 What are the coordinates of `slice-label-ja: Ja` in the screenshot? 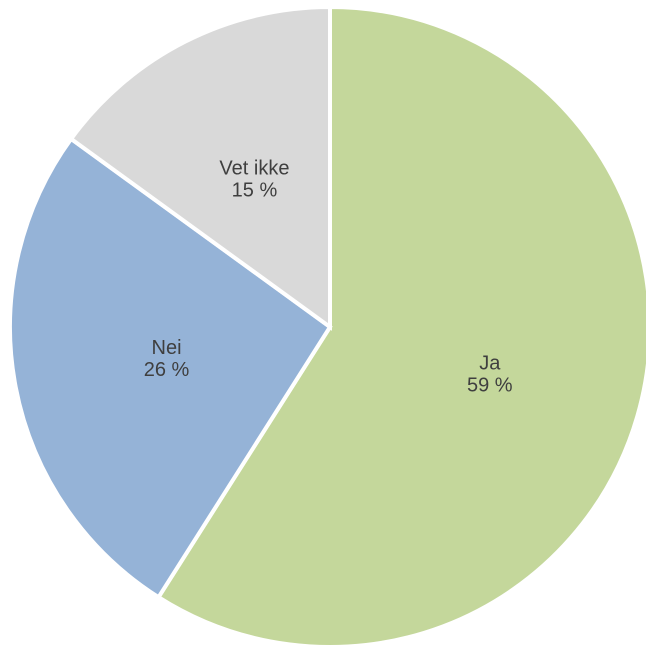 It's located at (490, 363).